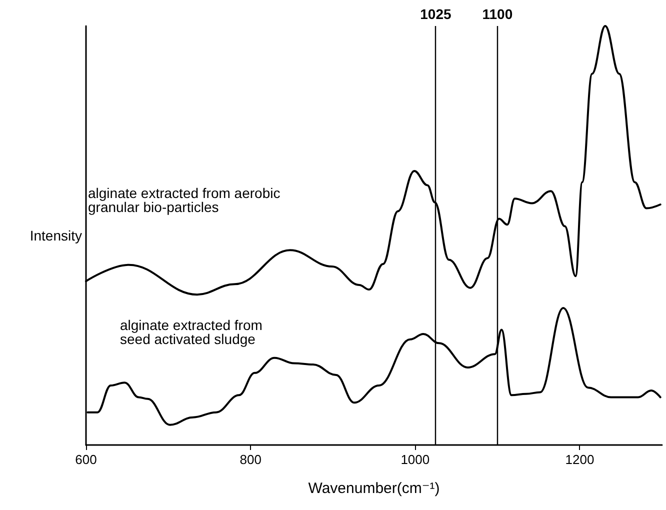 The height and width of the screenshot is (510, 666). Describe the element at coordinates (415, 459) in the screenshot. I see `x-tick-label: 1000` at that location.